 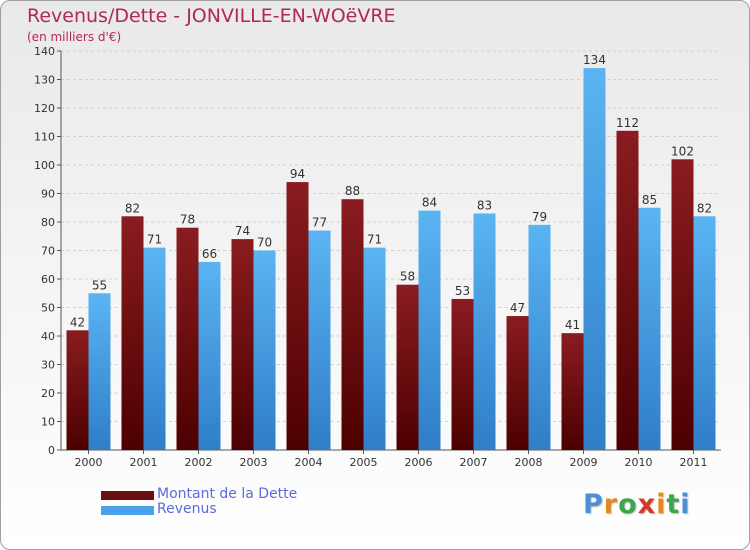 I want to click on y-tick-label: 50, so click(x=48, y=308).